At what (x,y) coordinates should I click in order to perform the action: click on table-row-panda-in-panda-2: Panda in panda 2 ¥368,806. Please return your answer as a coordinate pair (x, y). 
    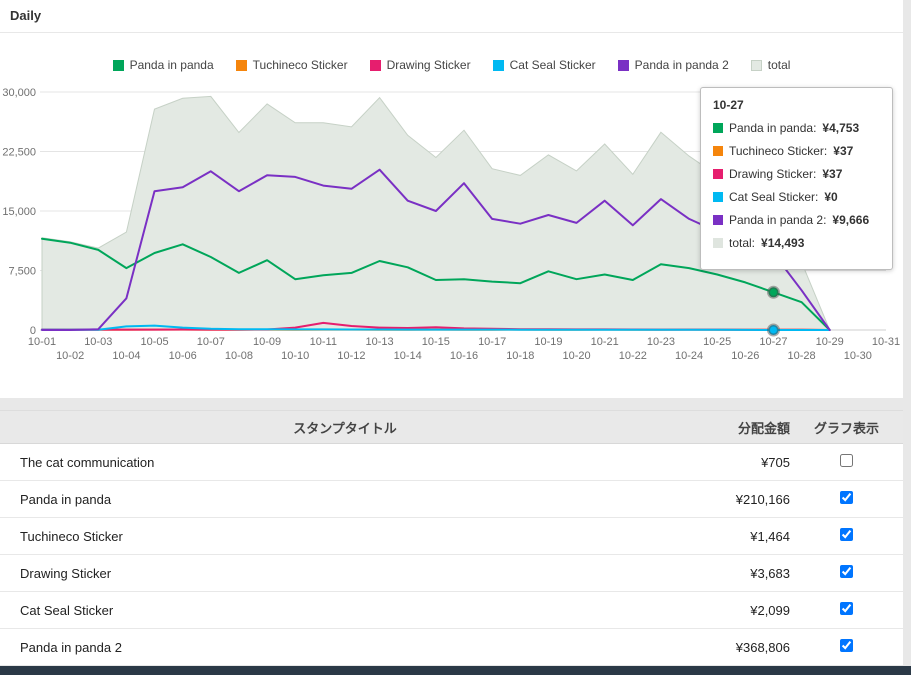
    Looking at the image, I should click on (451, 647).